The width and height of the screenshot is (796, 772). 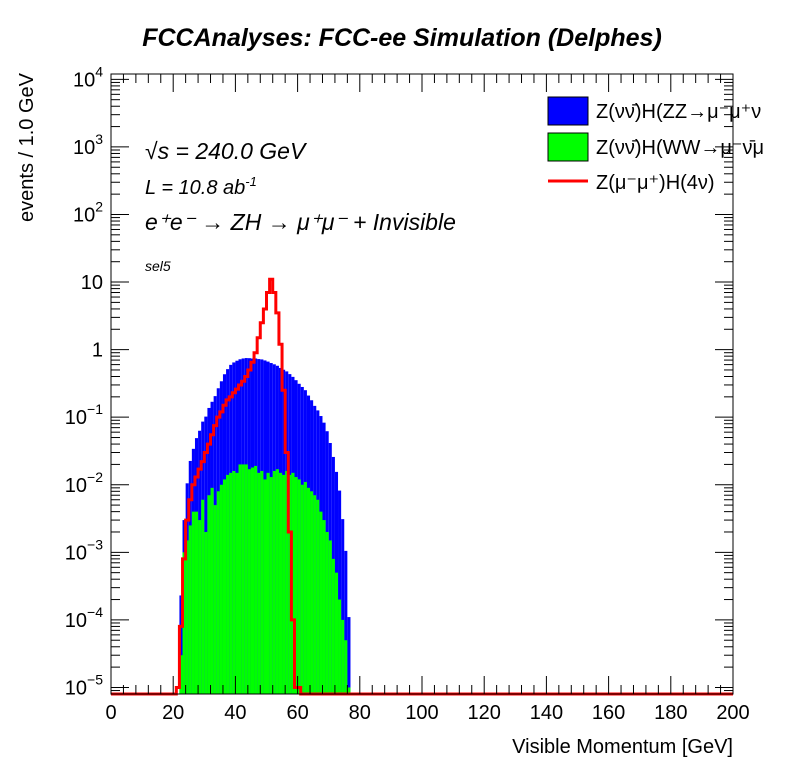 What do you see at coordinates (568, 111) in the screenshot?
I see `legend-swatch-zz` at bounding box center [568, 111].